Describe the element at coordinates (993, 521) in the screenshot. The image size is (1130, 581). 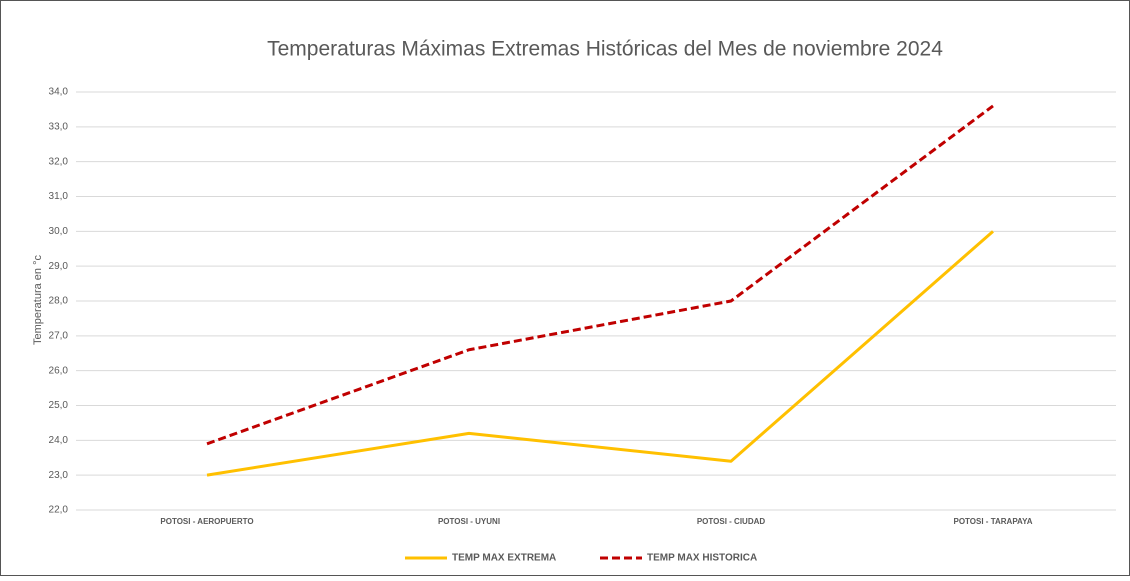
I see `x-tick-label: POTOSI - TARAPAYA` at that location.